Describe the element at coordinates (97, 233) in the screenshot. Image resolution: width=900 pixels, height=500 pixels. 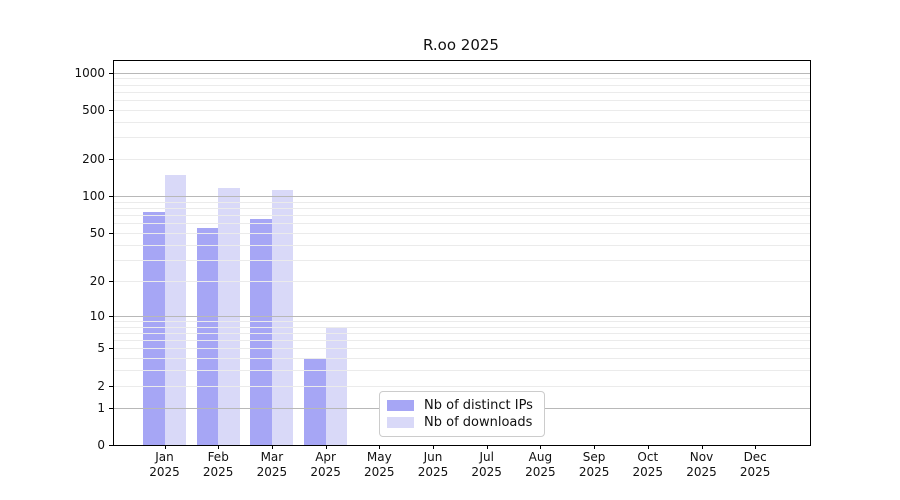
I see `y-tick-label: 50` at that location.